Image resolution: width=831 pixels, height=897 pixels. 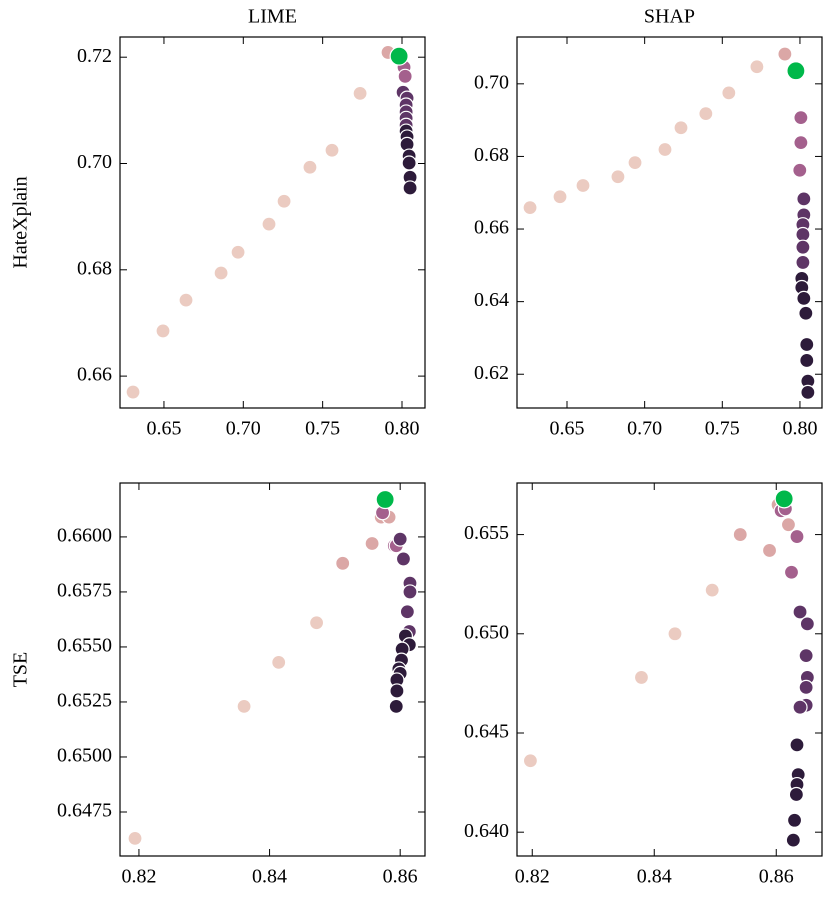 What do you see at coordinates (486, 831) in the screenshot?
I see `y-tick-label: 0.640` at bounding box center [486, 831].